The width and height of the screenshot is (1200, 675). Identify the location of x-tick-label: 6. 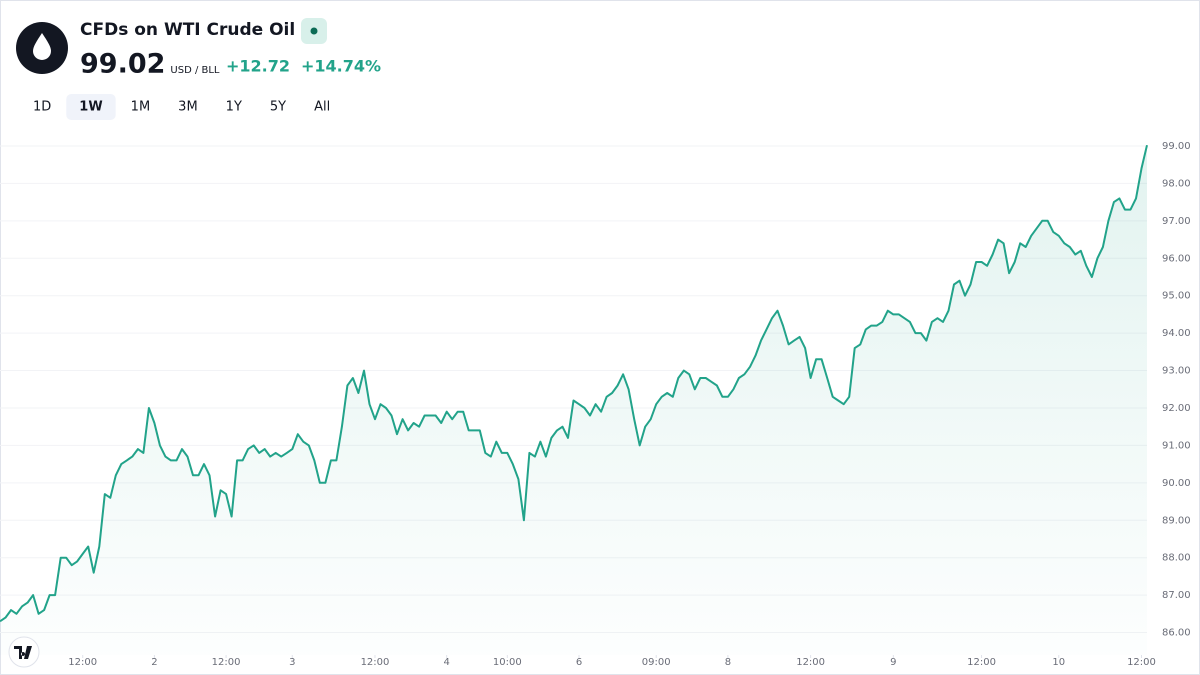
(579, 662).